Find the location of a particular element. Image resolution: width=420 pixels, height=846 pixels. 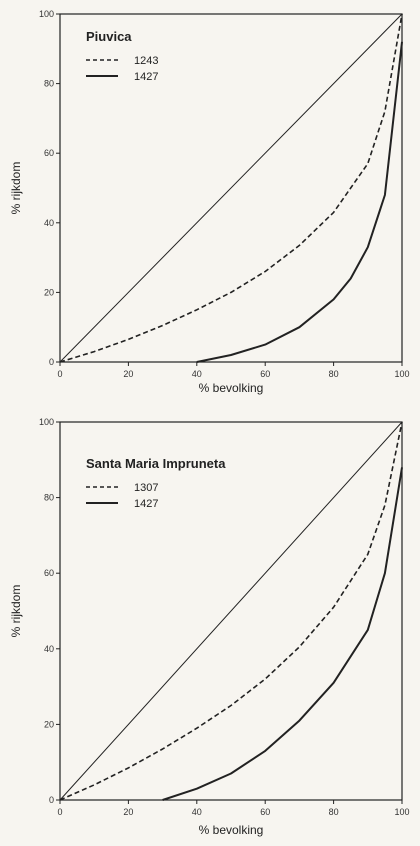

legend-label-1243: 1243 is located at coordinates (146, 61).